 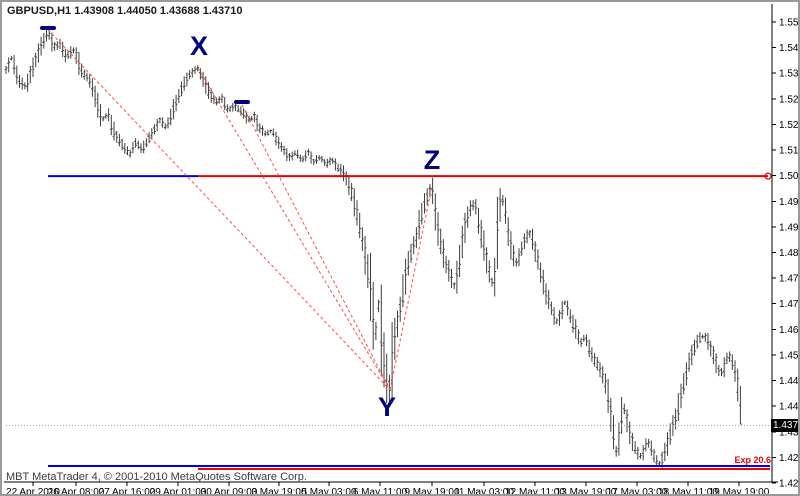 I want to click on price-axis-label: 1.49280, so click(x=789, y=227).